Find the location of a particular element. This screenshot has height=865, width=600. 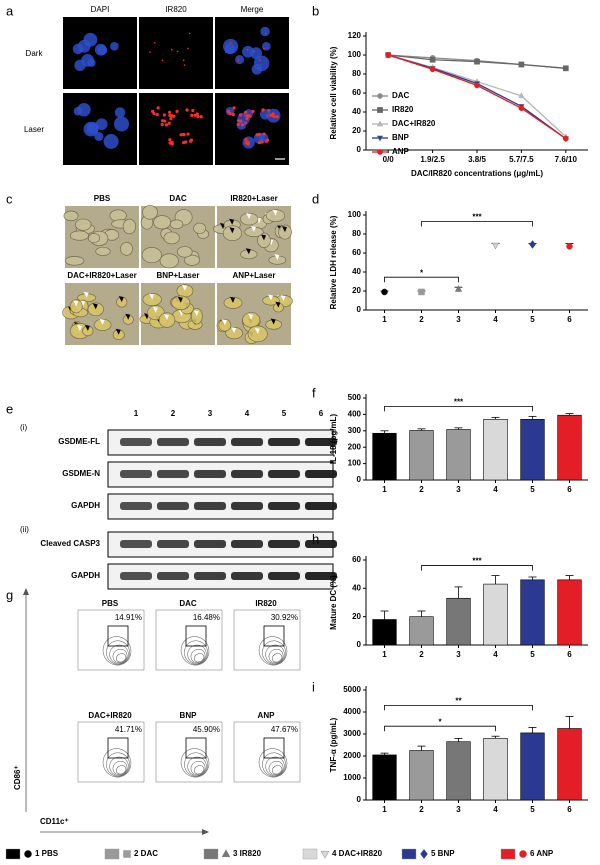

image-title: IR820+Laser is located at coordinates (253, 198).